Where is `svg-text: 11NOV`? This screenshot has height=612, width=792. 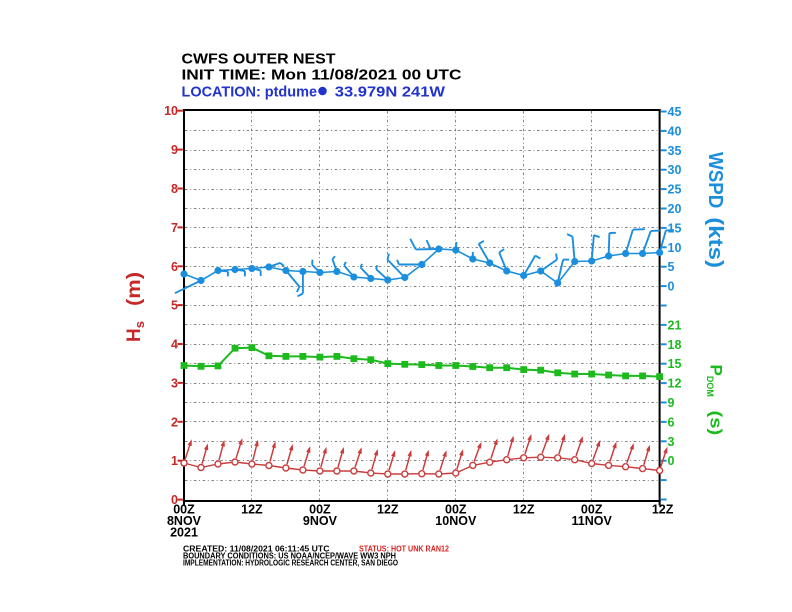 svg-text: 11NOV is located at coordinates (592, 521).